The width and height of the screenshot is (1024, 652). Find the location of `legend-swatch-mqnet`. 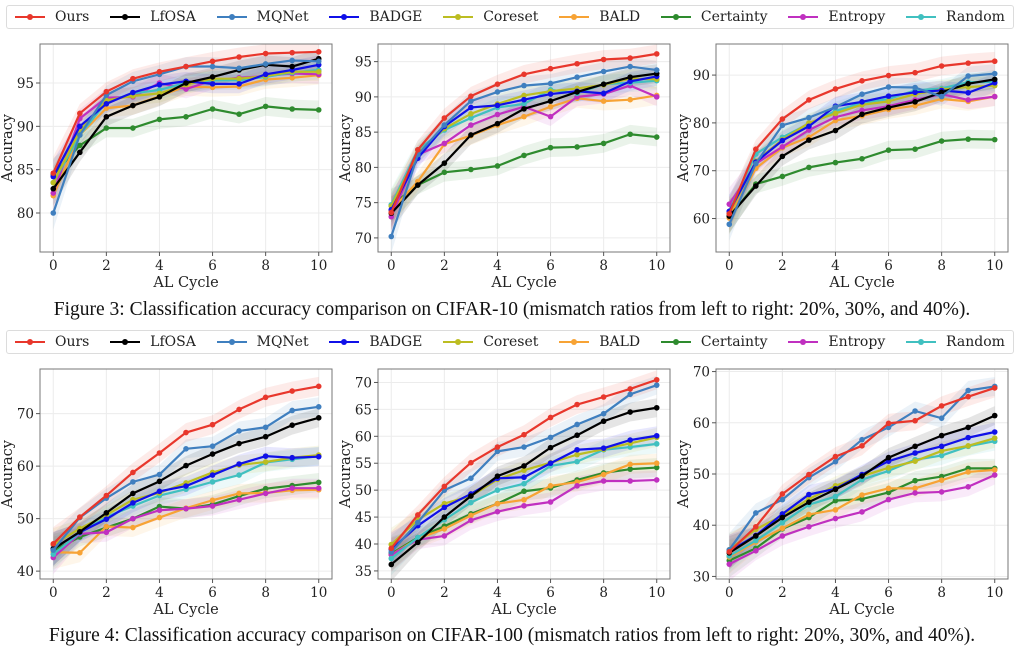

legend-swatch-mqnet is located at coordinates (231, 17).